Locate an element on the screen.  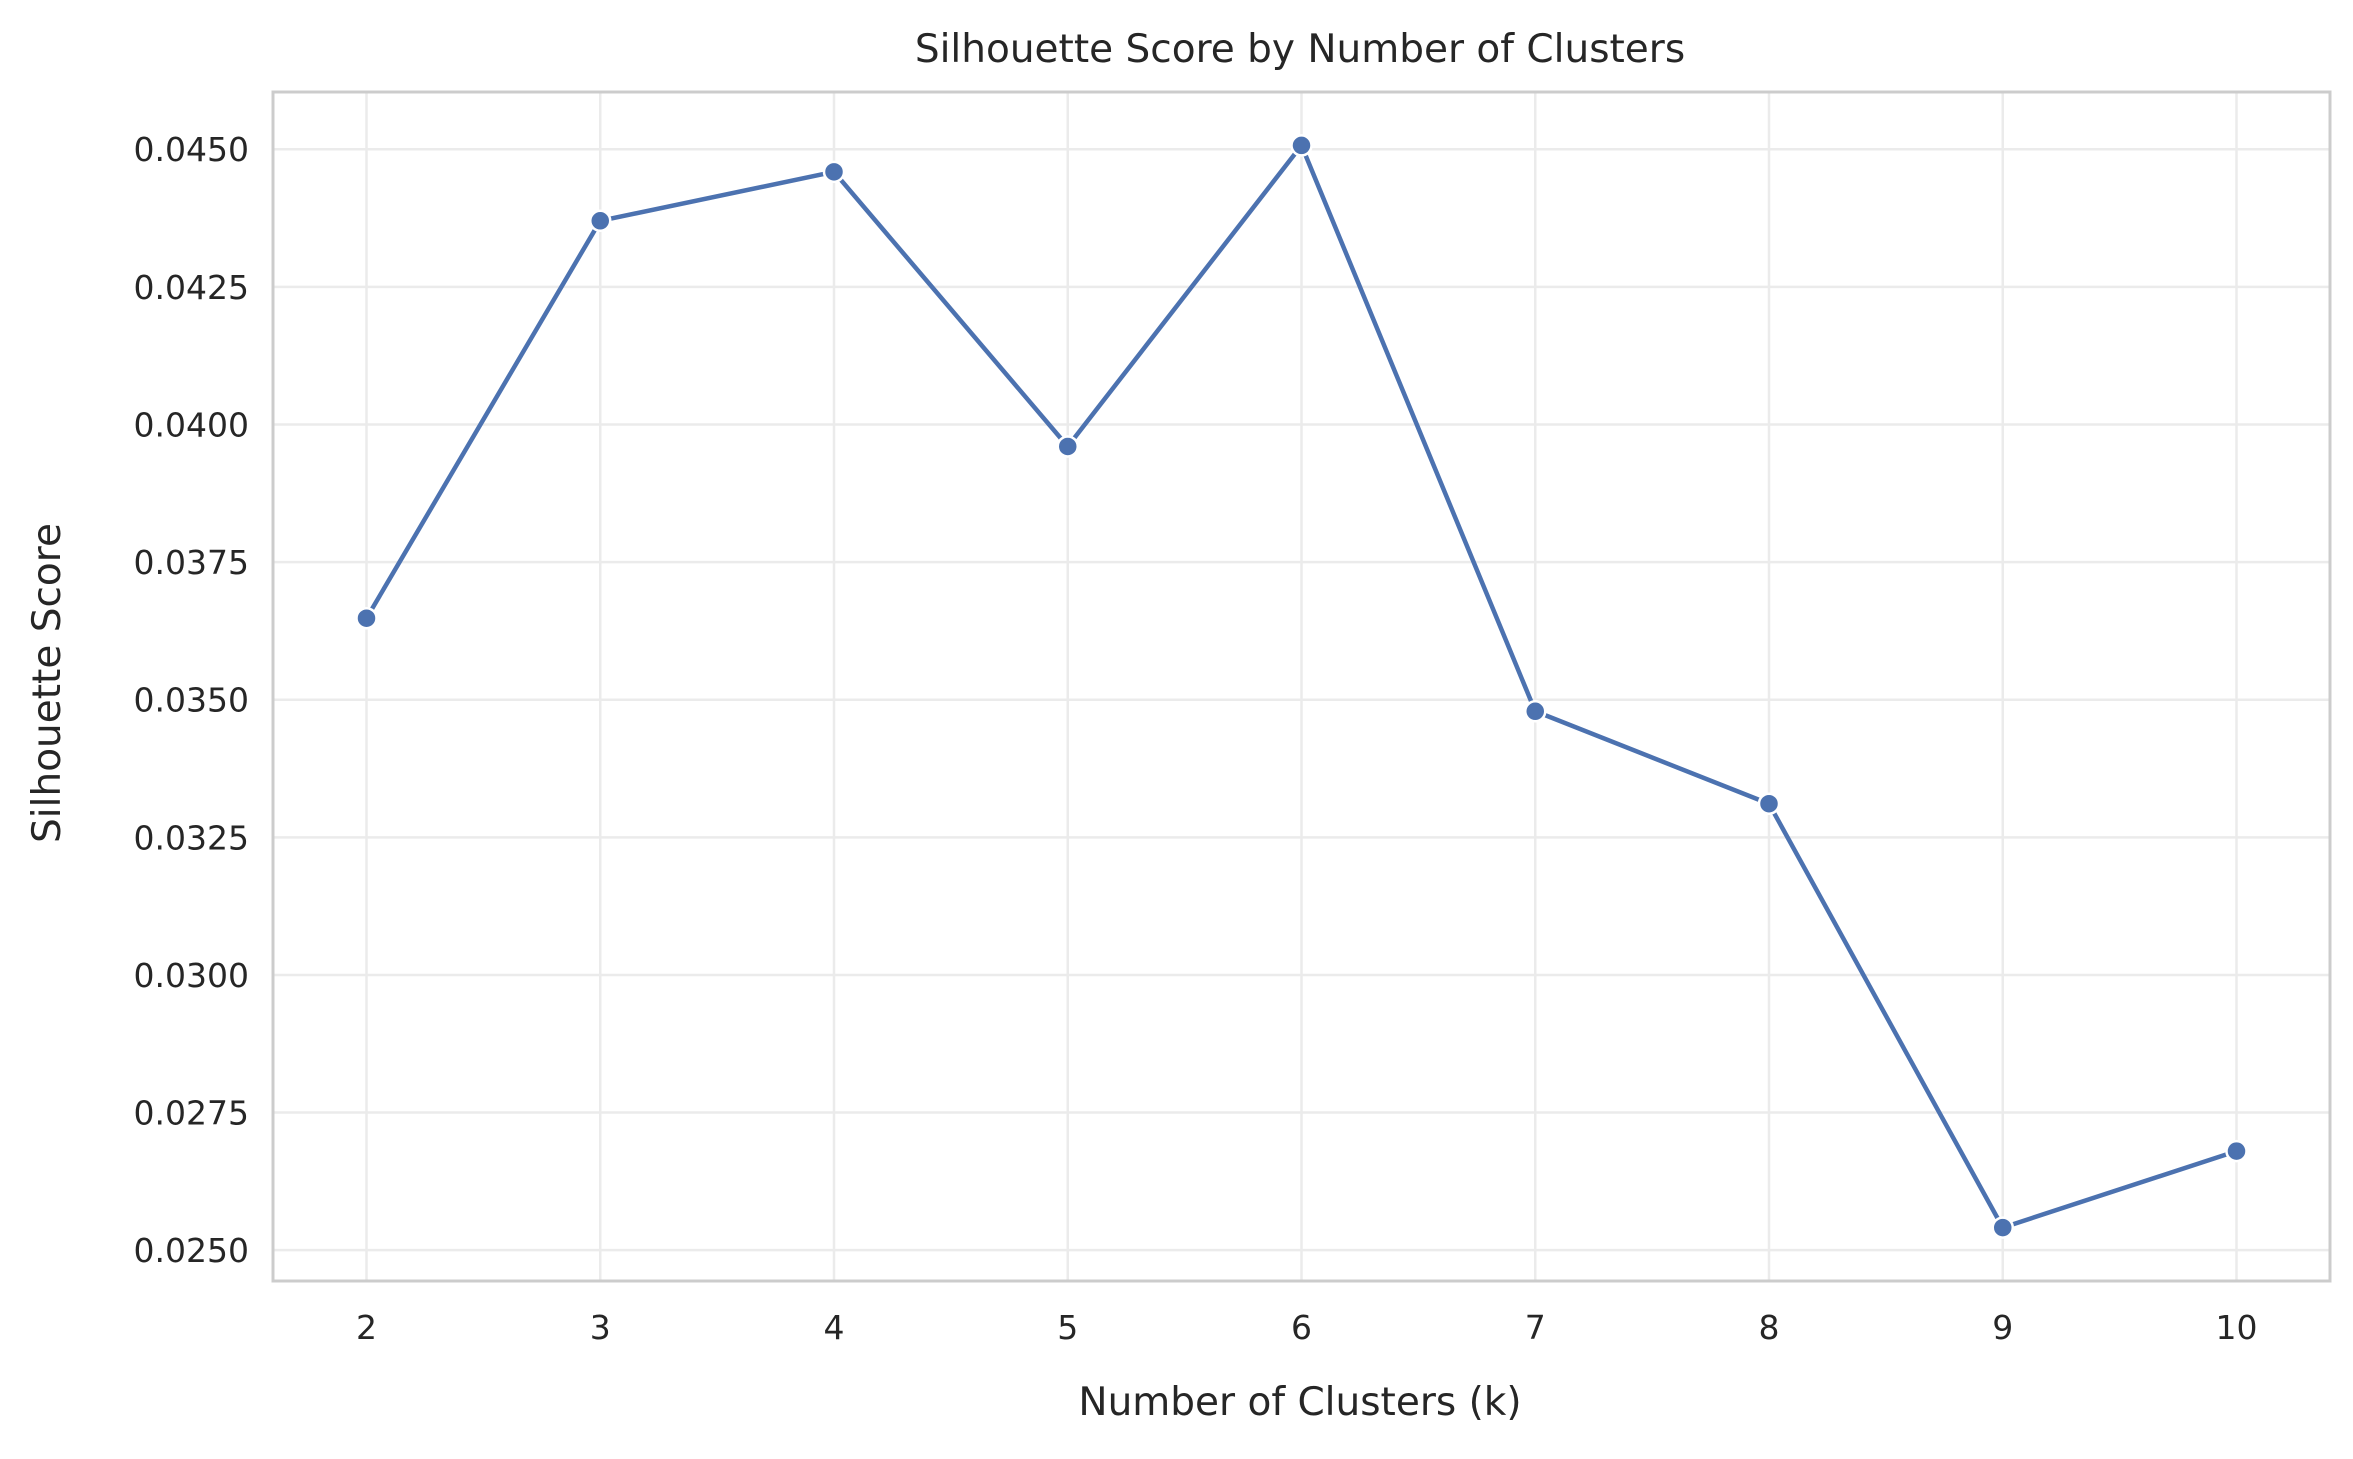
y-axis-label: Silhouette Score is located at coordinates (47, 683).